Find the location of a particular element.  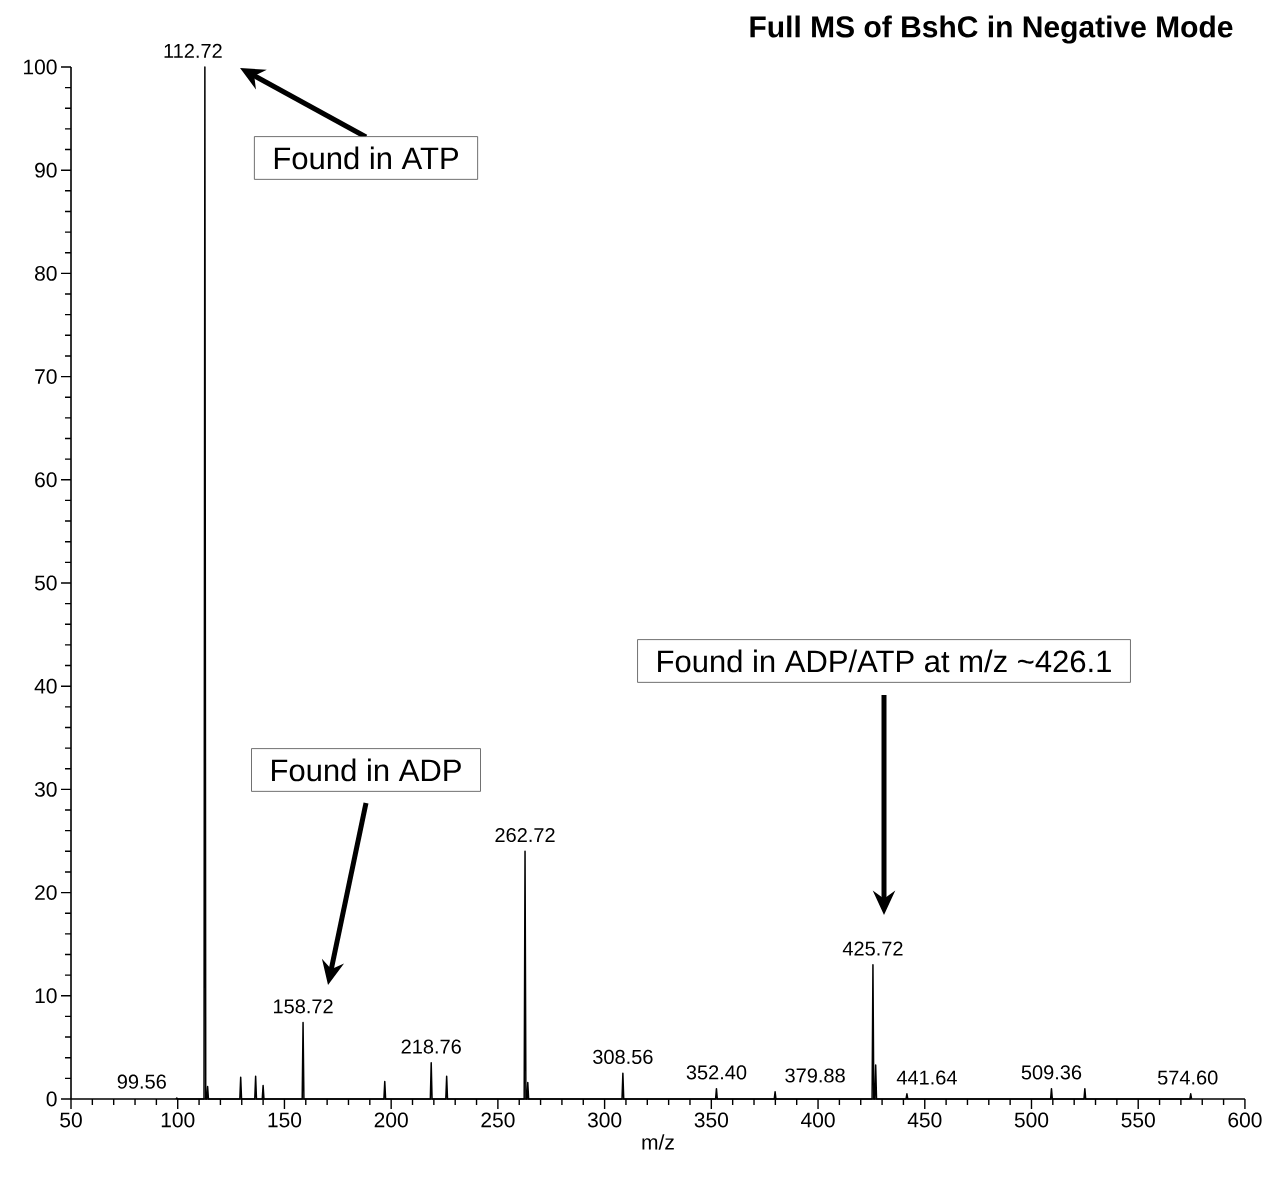

x-tick-label: 50 is located at coordinates (71, 1120).